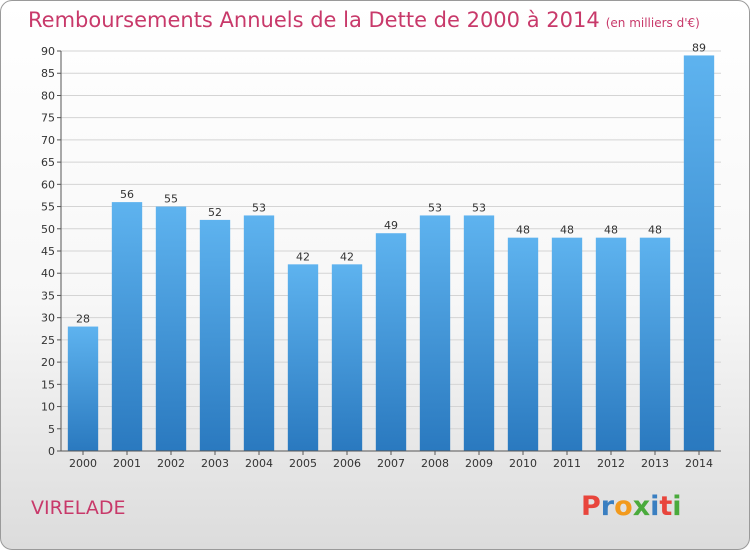  I want to click on logo-letter: r, so click(607, 506).